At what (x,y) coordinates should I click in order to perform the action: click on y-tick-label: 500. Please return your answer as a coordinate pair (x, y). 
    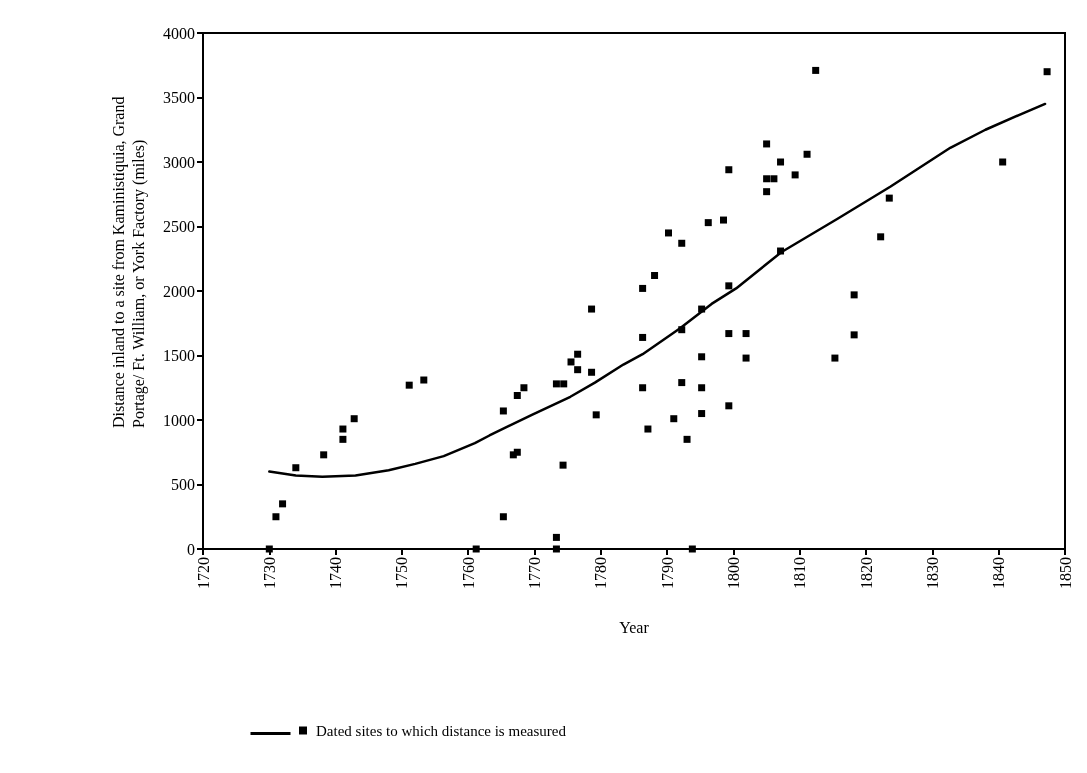
    Looking at the image, I should click on (183, 484).